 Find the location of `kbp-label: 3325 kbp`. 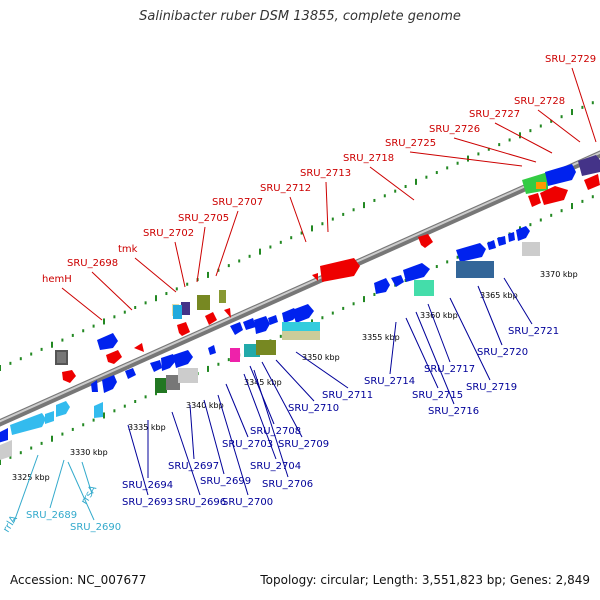

kbp-label: 3325 kbp is located at coordinates (31, 477).